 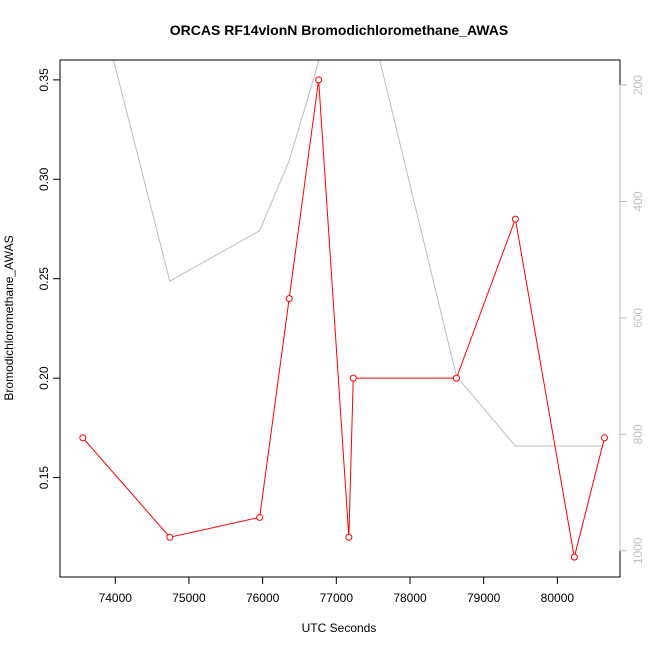 I want to click on y-axis-left: 0.15 0.20 0.25 0.30 0.35, so click(x=49, y=279).